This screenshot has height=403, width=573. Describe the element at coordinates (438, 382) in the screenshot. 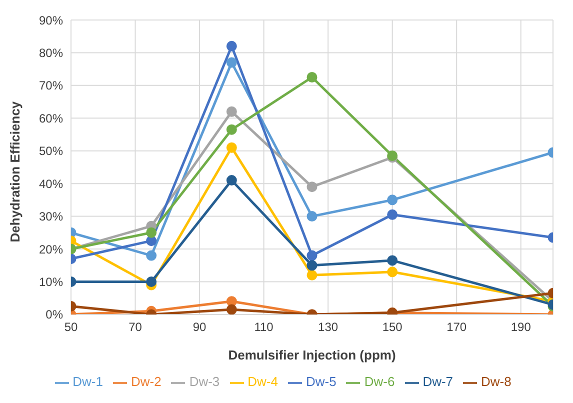

I see `legend-label: Dw-7` at that location.